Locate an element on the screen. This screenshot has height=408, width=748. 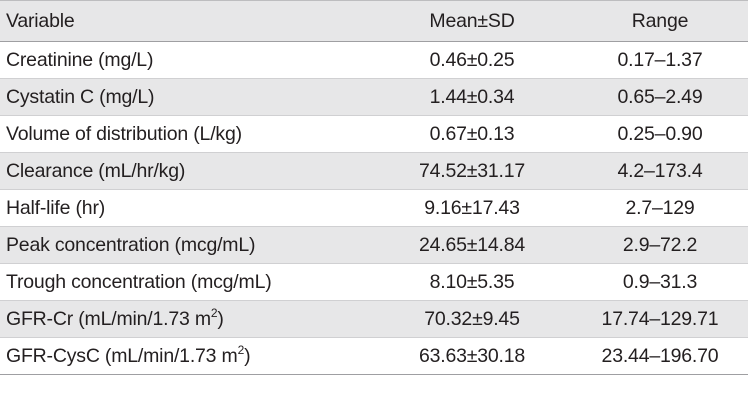
header-variable: Variable is located at coordinates (189, 21).